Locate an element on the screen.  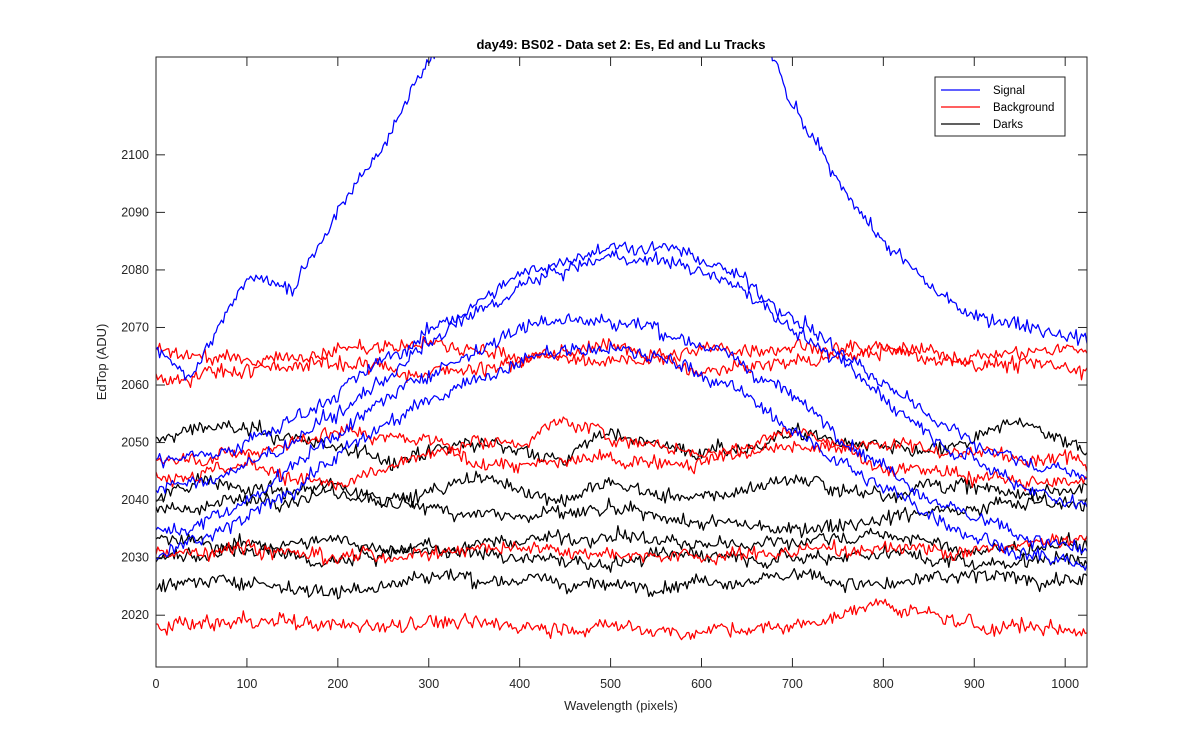
y-tick-label: 2040 is located at coordinates (135, 500).